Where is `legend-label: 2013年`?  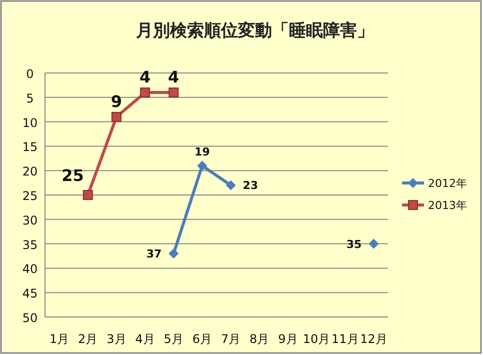
legend-label: 2013年 is located at coordinates (447, 205).